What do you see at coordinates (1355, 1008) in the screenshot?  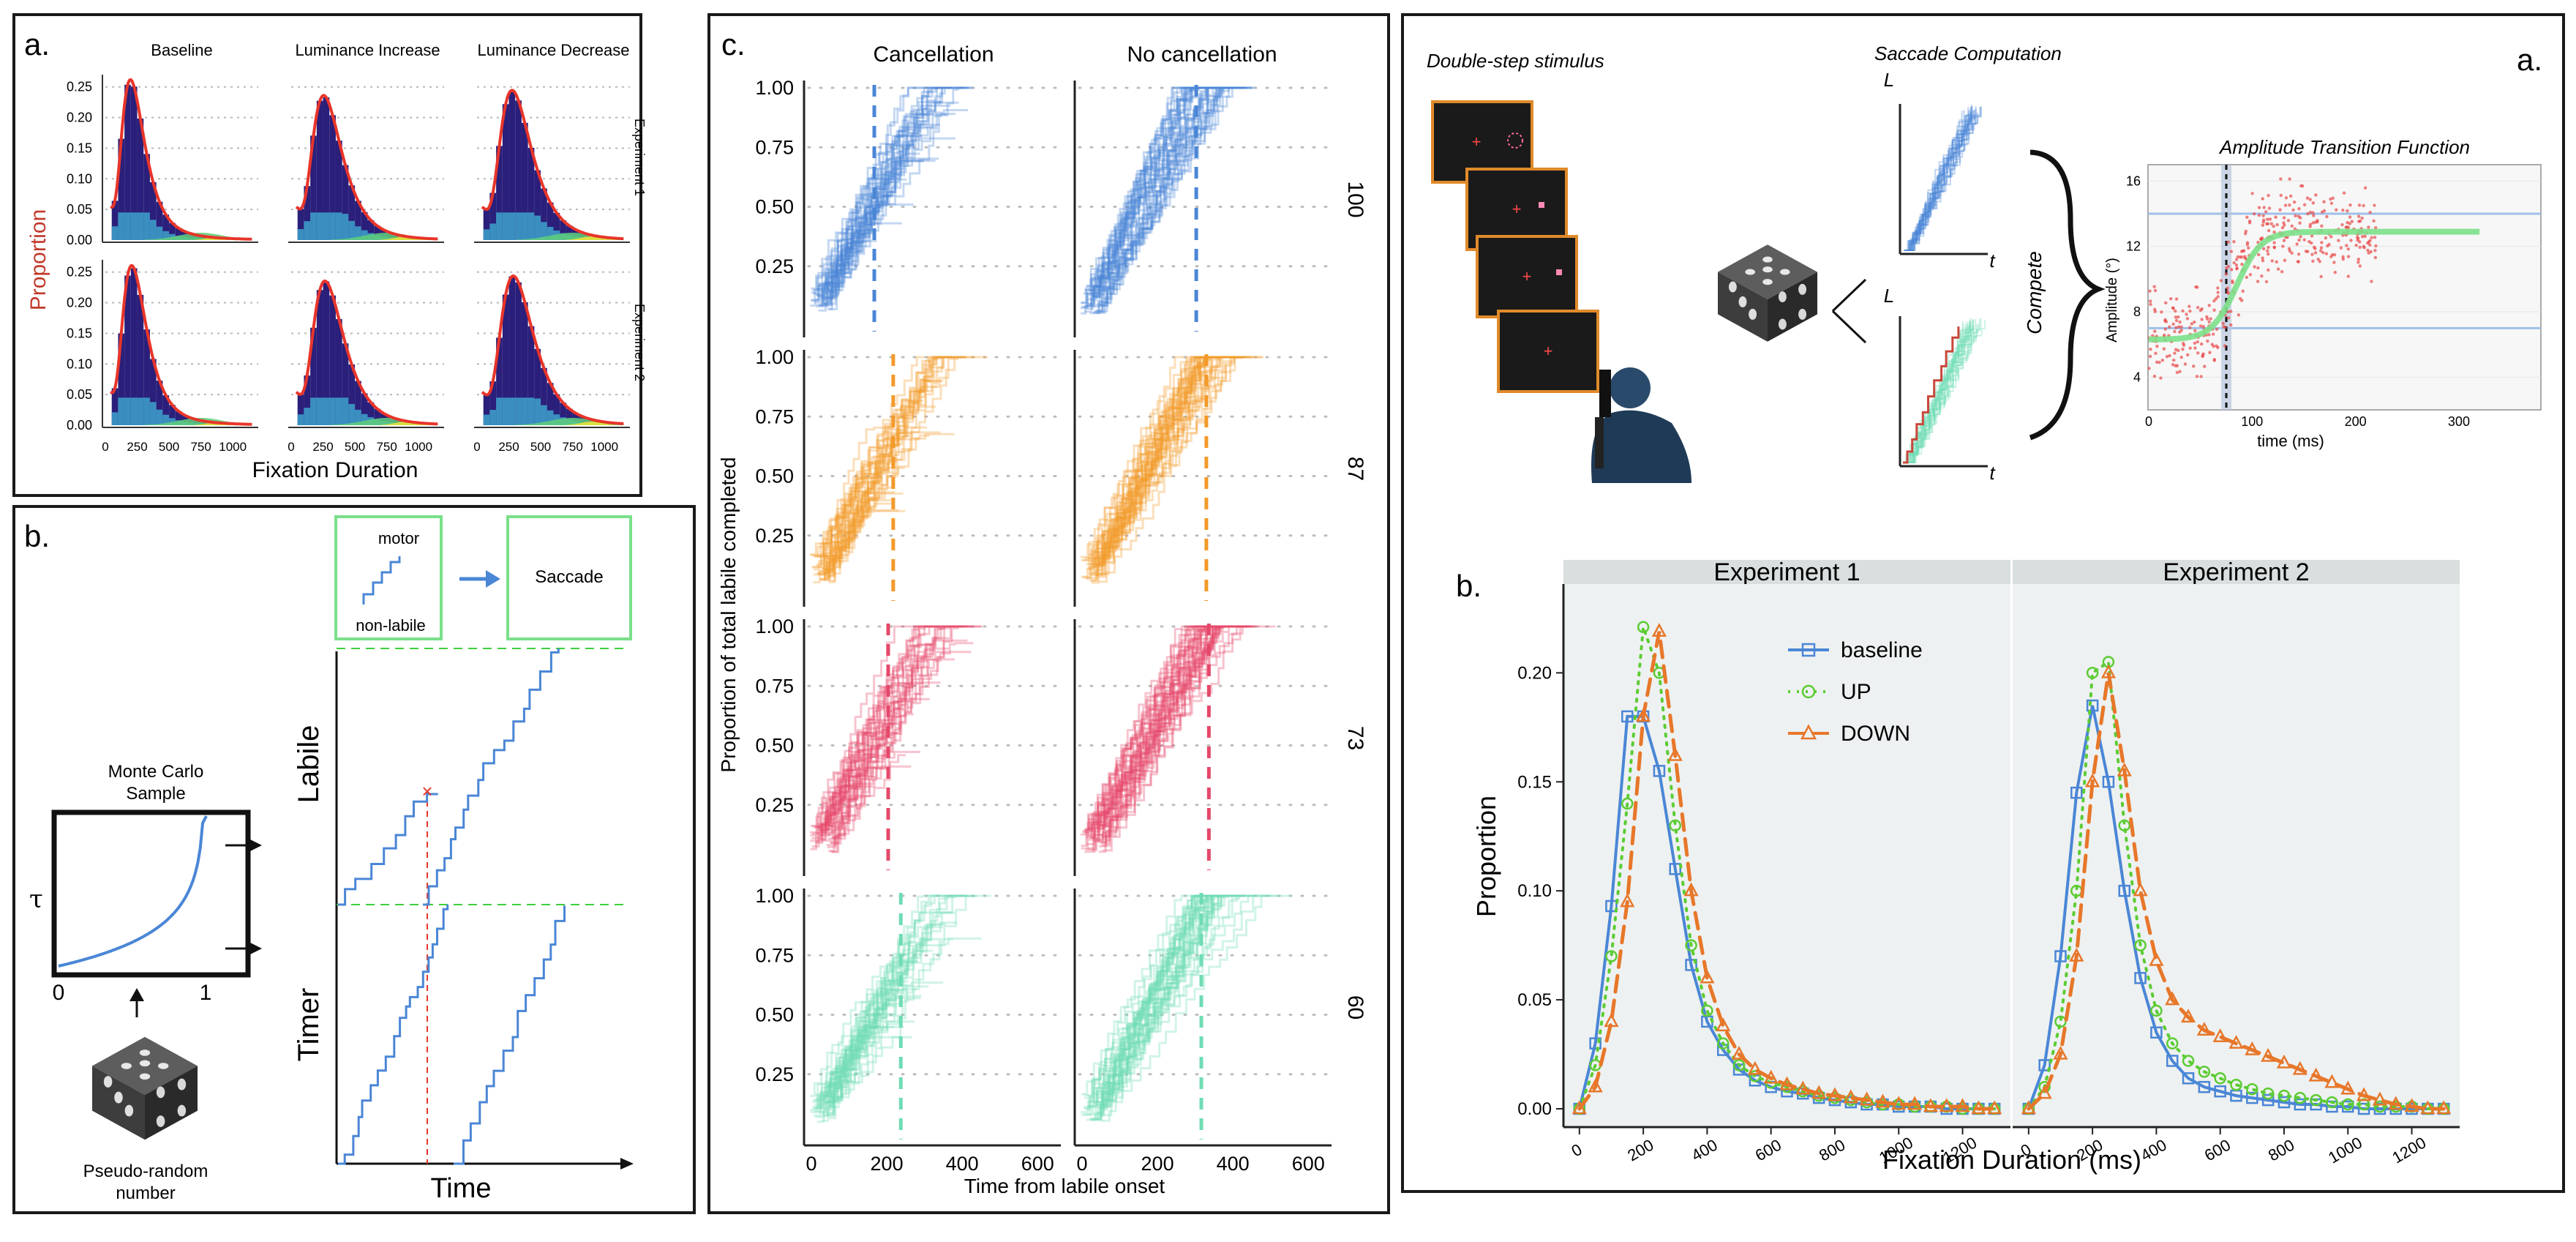 I see `mid-row-label: 60` at bounding box center [1355, 1008].